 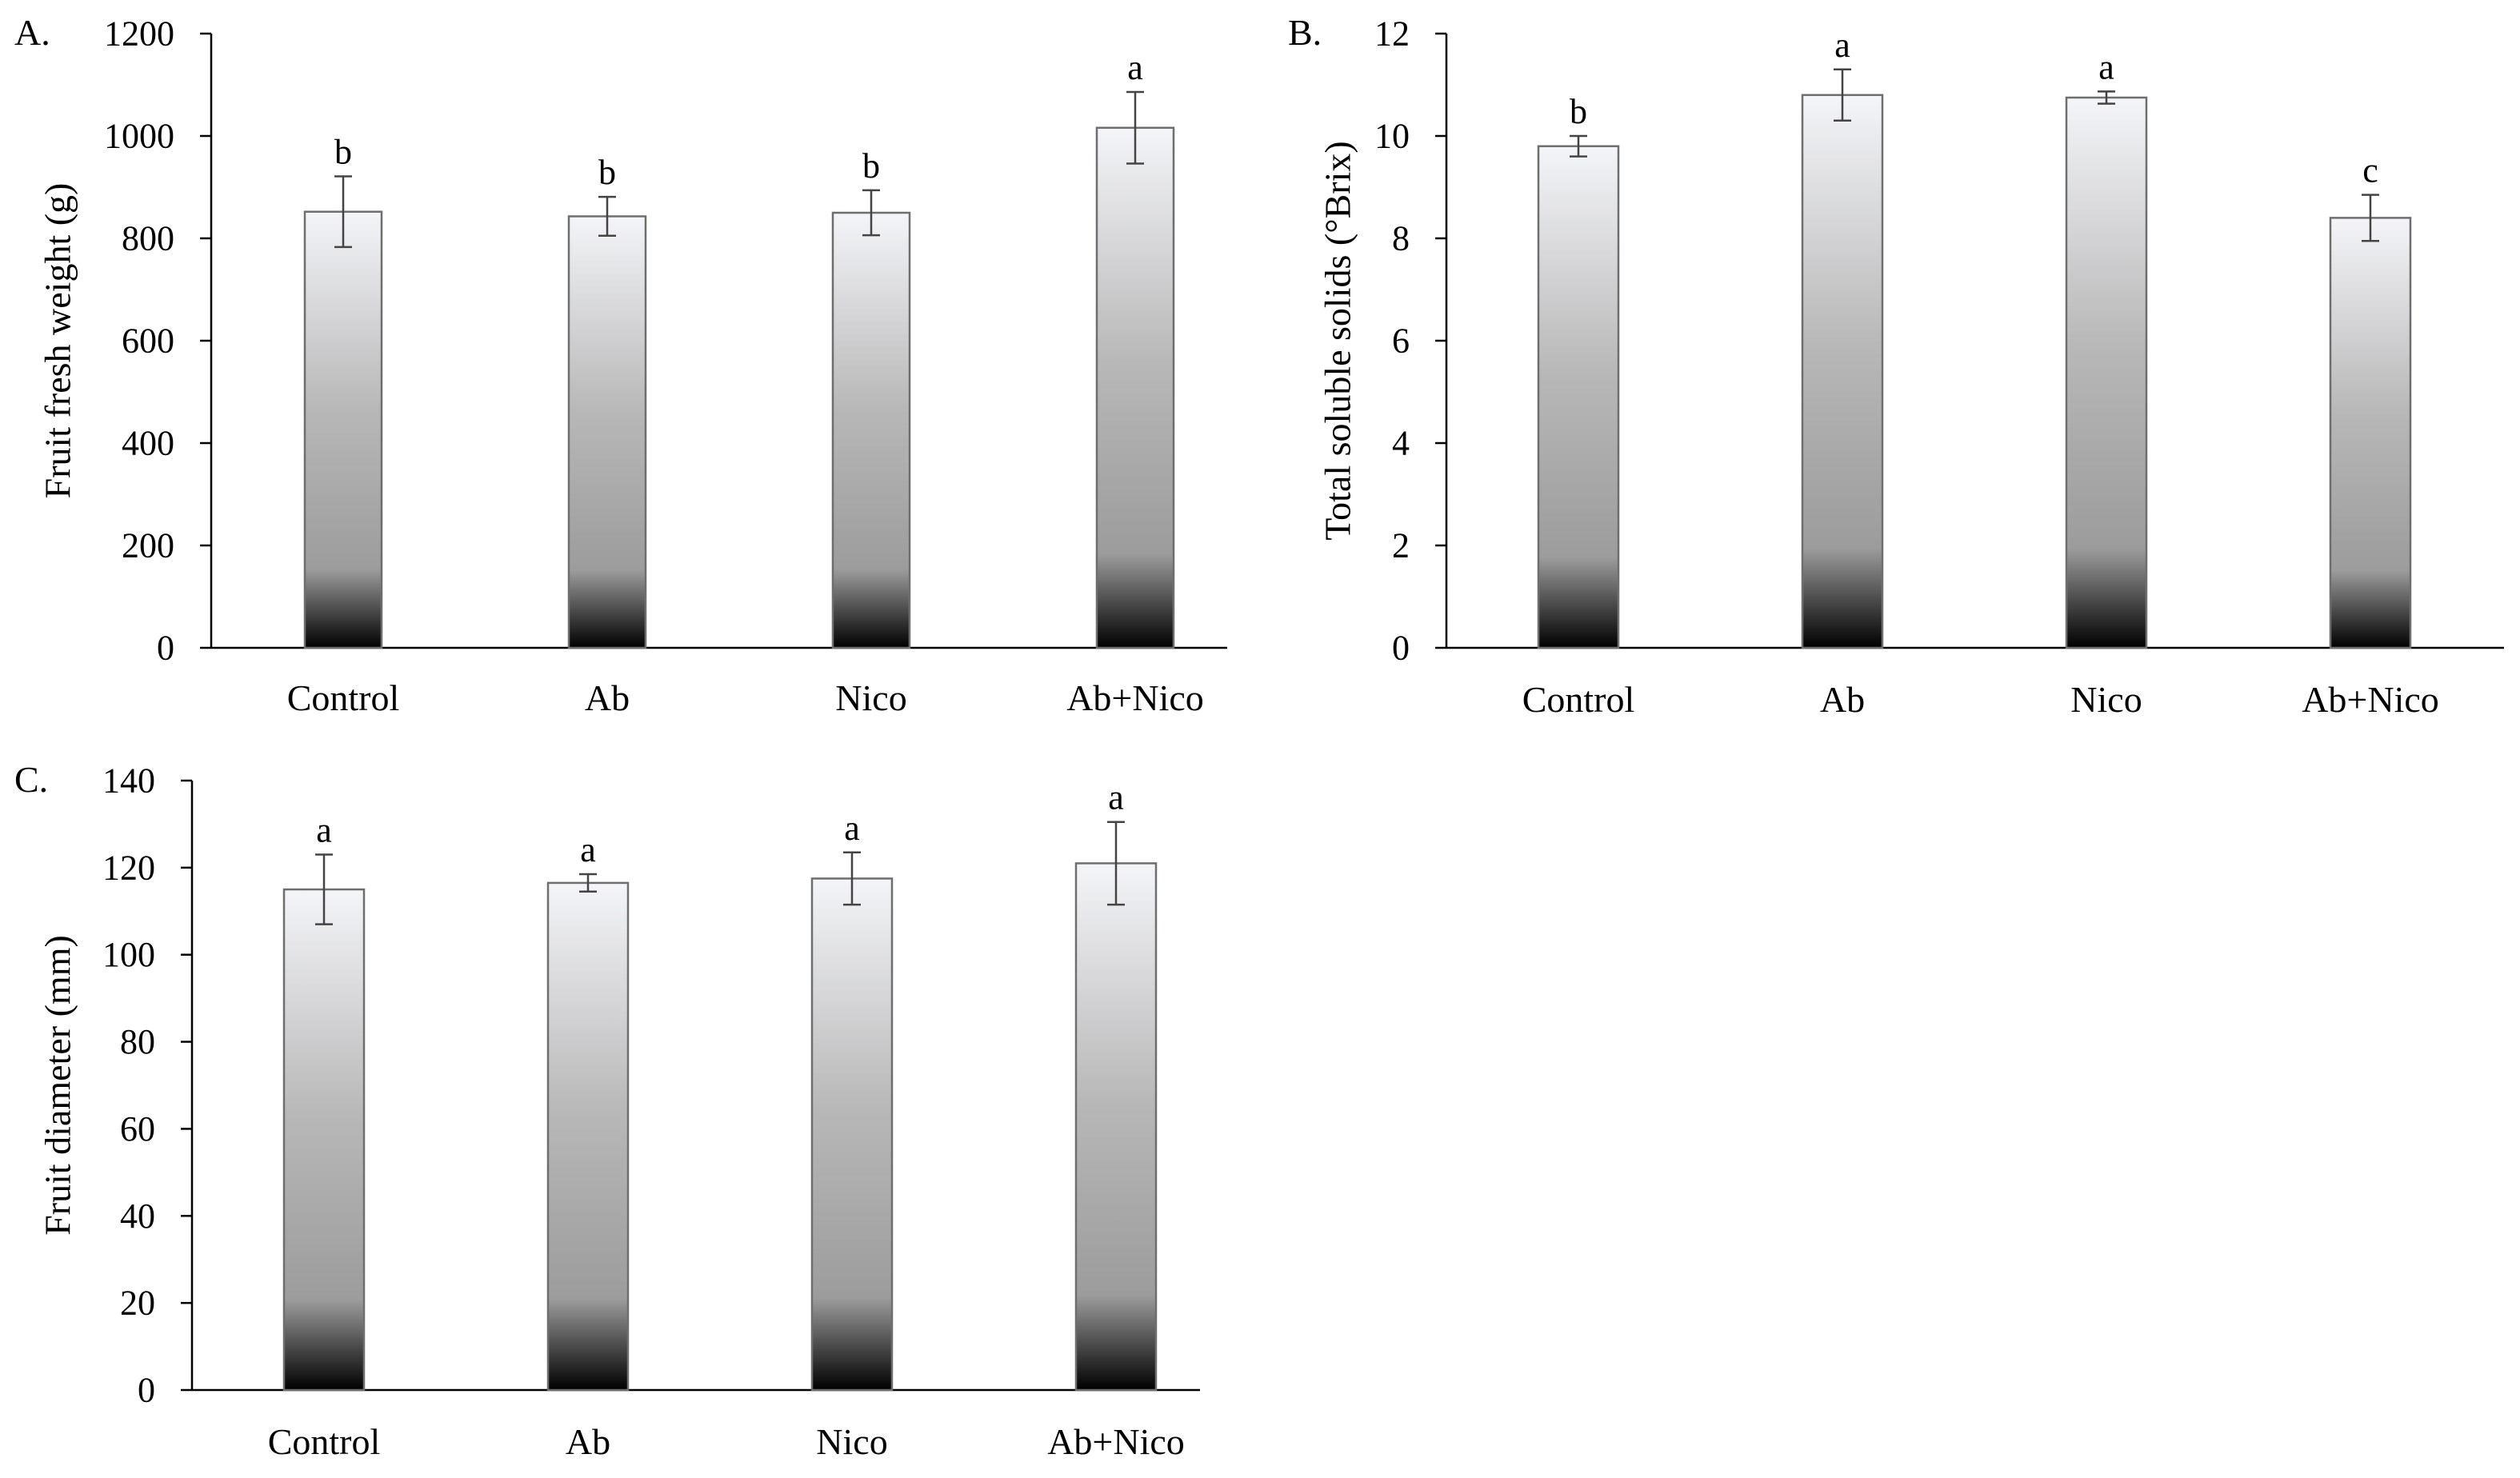 What do you see at coordinates (128, 954) in the screenshot?
I see `y-tick-label: 100` at bounding box center [128, 954].